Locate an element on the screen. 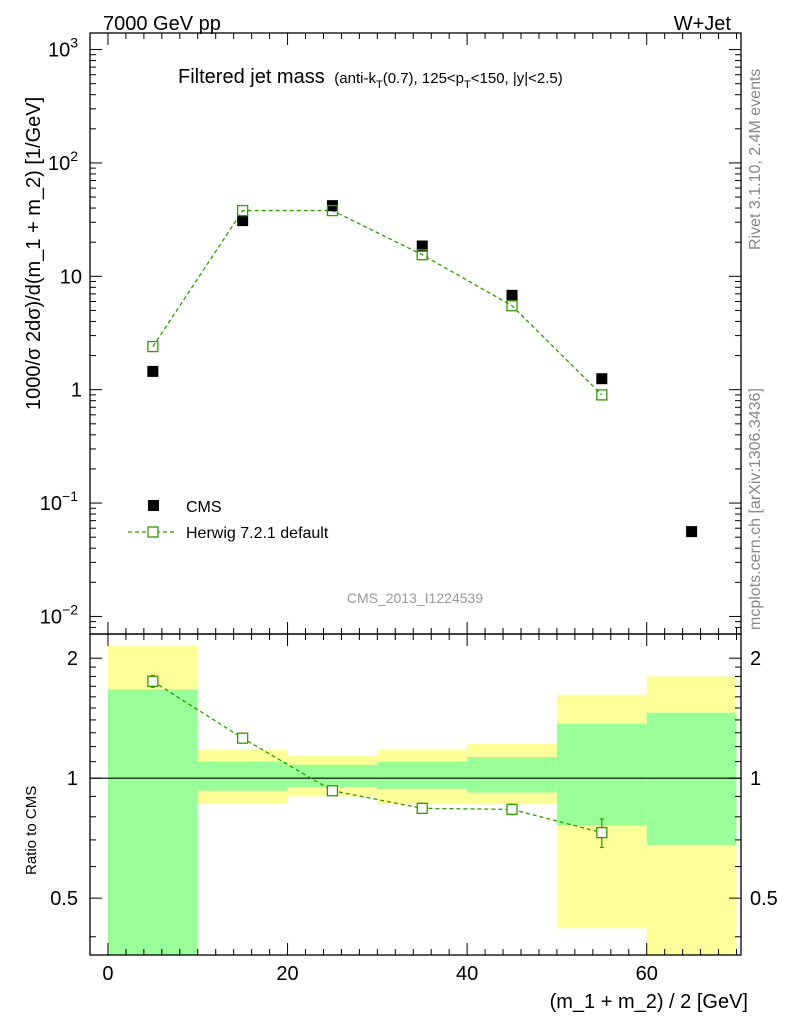  main-y-tick-label: 1 is located at coordinates (76, 391).